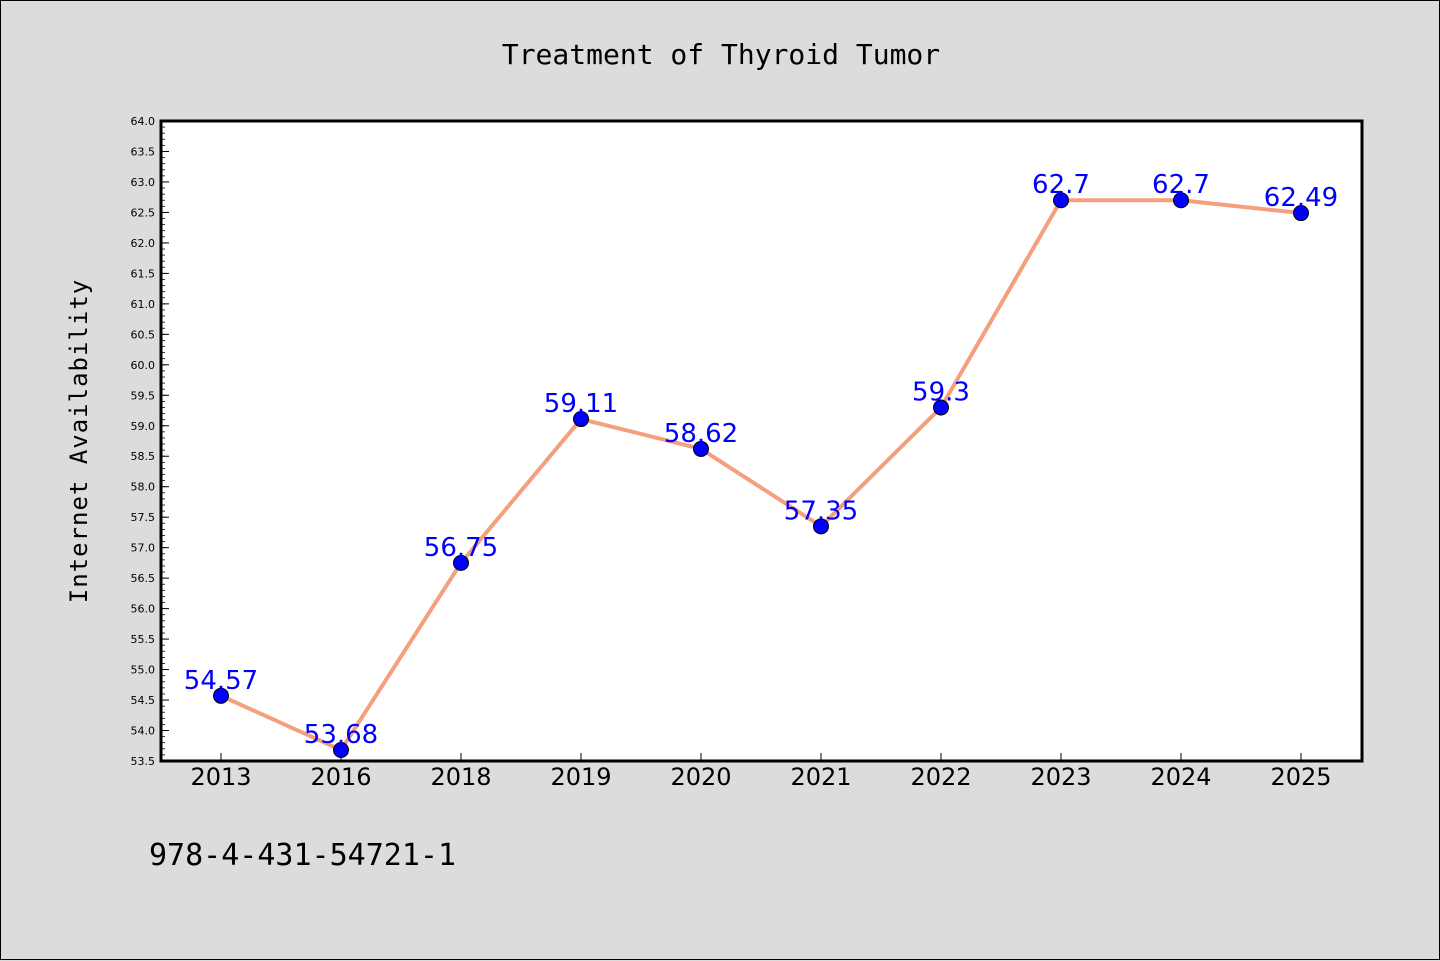  Describe the element at coordinates (143, 243) in the screenshot. I see `y-tick-label: 62.0` at that location.